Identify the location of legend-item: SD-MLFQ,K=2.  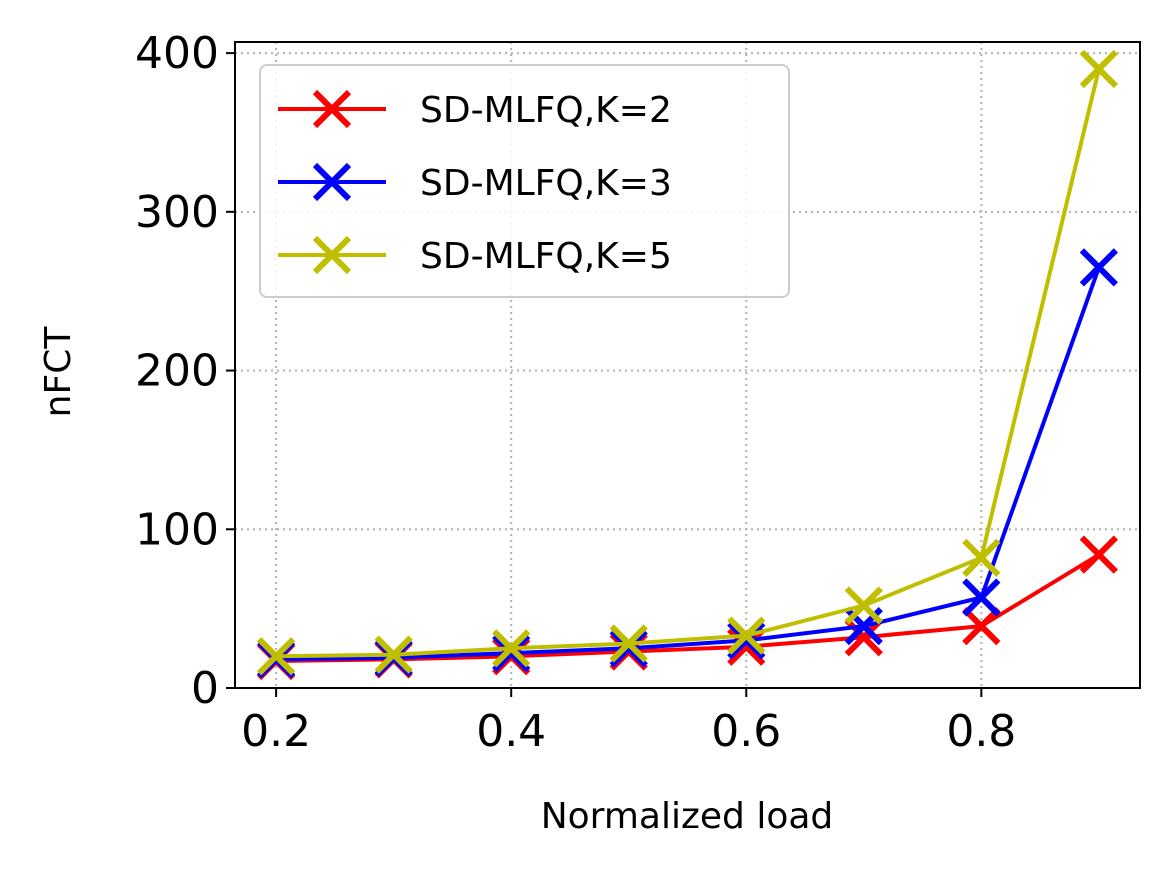
(475, 110).